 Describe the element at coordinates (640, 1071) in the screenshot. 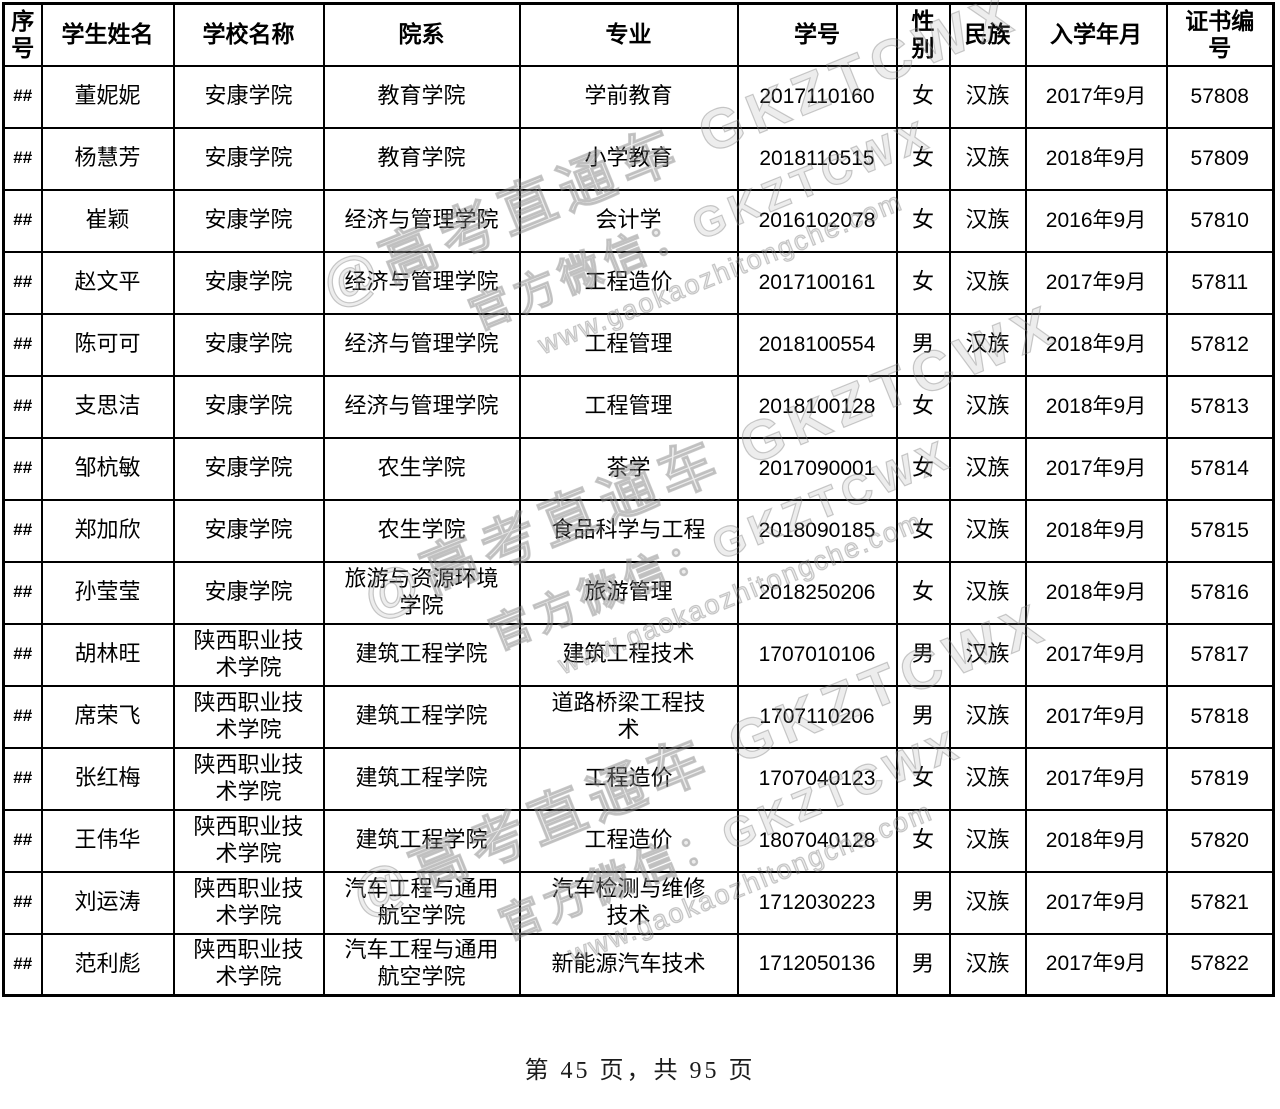

I see `page-number-footer: 第 45 页，共 95 页` at that location.